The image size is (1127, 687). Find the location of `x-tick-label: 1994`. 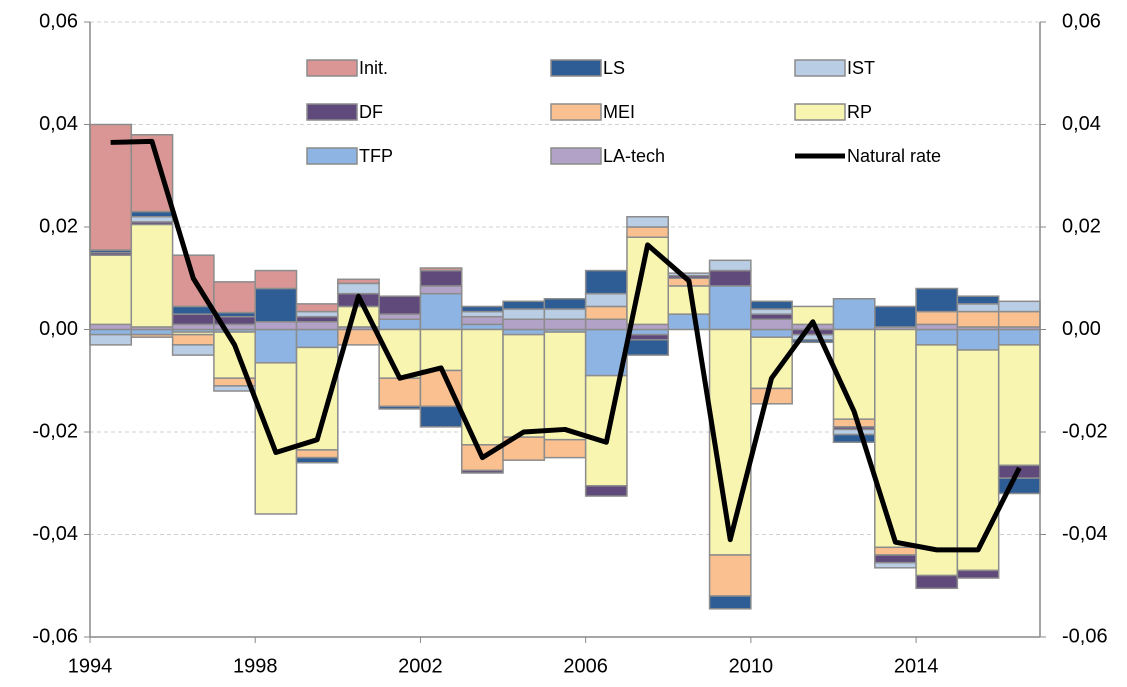

x-tick-label: 1994 is located at coordinates (90, 666).